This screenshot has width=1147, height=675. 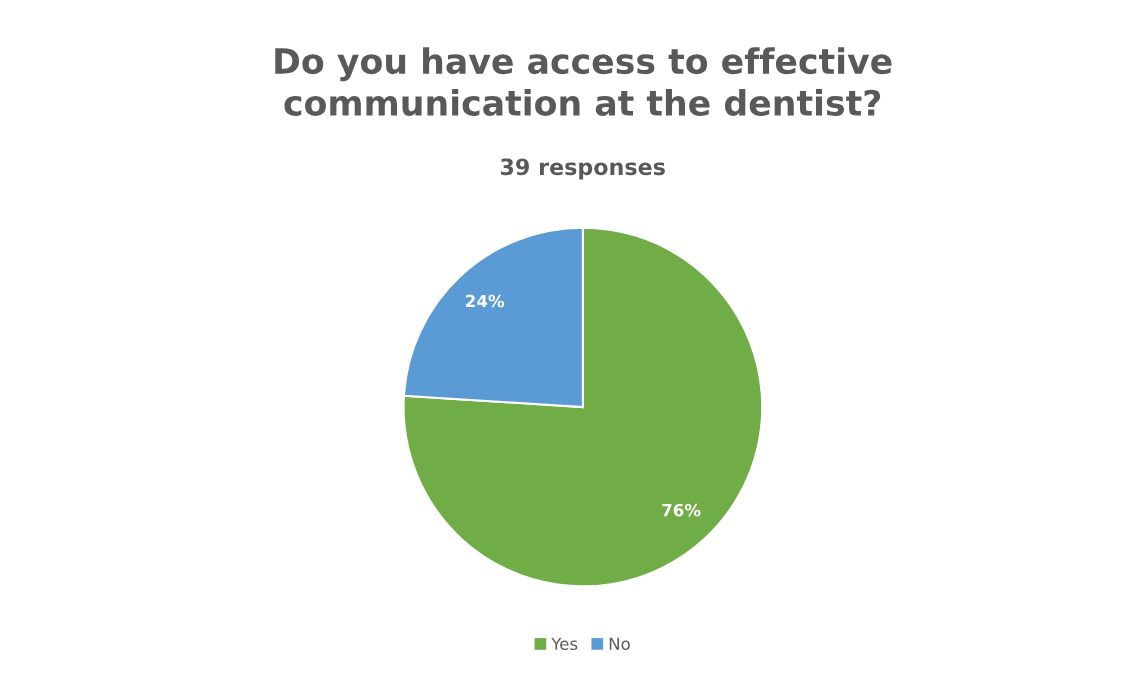 I want to click on chart-subtitle: 39 responses, so click(x=582, y=169).